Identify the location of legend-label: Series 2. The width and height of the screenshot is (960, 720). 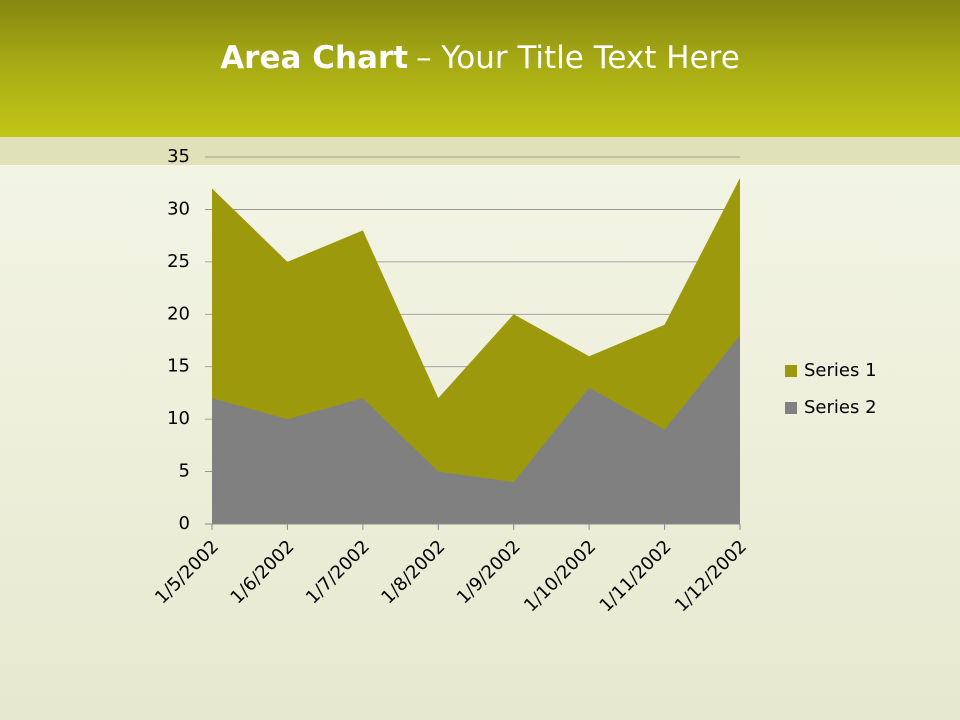
(840, 407).